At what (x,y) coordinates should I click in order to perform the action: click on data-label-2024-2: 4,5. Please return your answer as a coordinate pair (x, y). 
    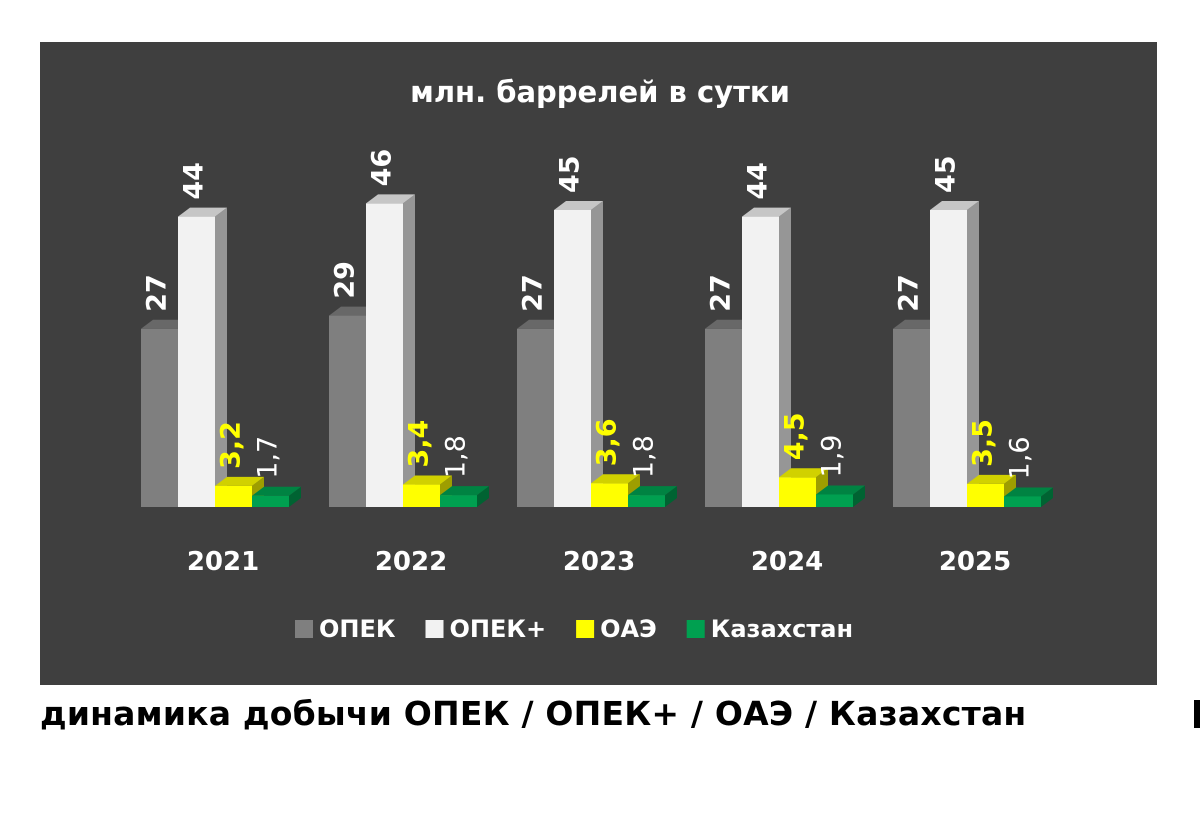
    Looking at the image, I should click on (795, 436).